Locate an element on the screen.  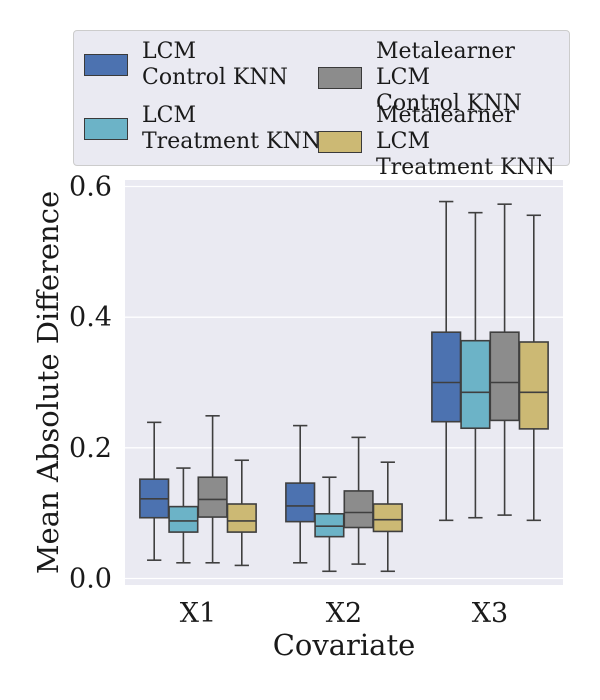
y-tick-label: 0.0 is located at coordinates (90, 578).